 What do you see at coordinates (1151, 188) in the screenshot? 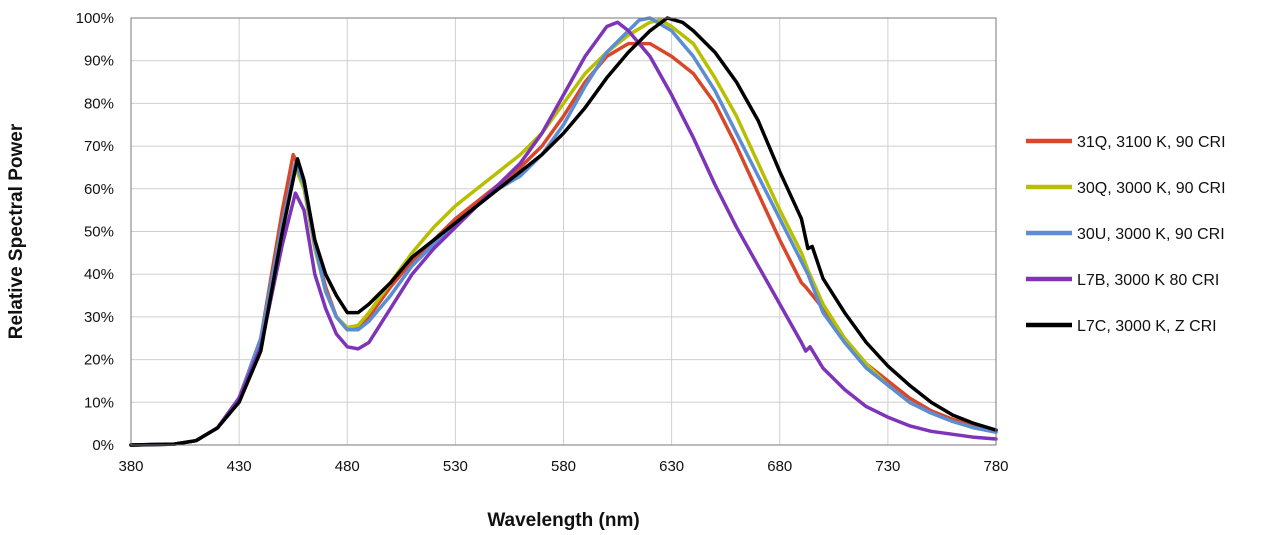
I see `legend-label: 30Q, 3000 K, 90 CRI` at bounding box center [1151, 188].